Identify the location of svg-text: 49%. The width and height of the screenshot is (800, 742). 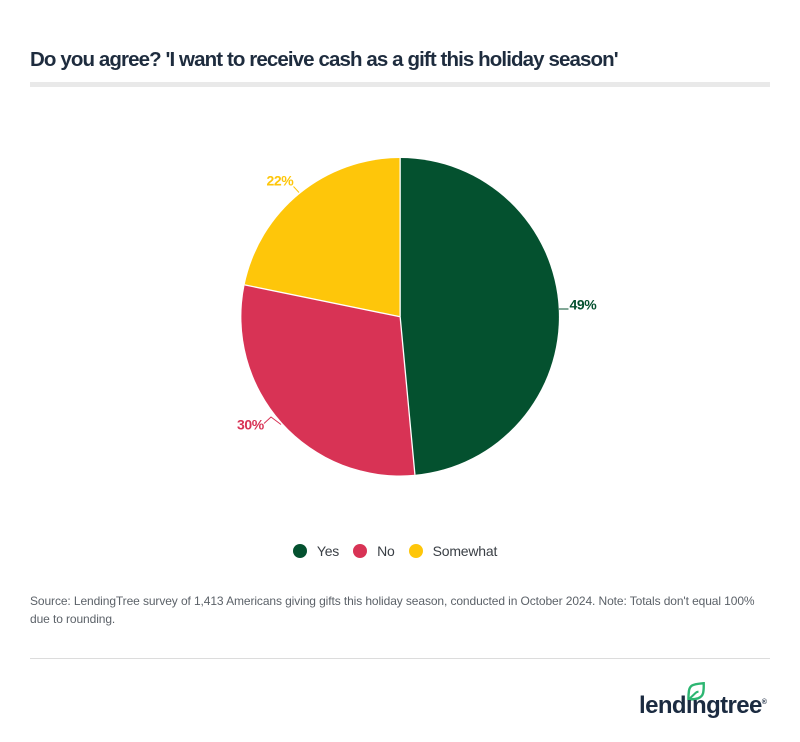
(584, 305).